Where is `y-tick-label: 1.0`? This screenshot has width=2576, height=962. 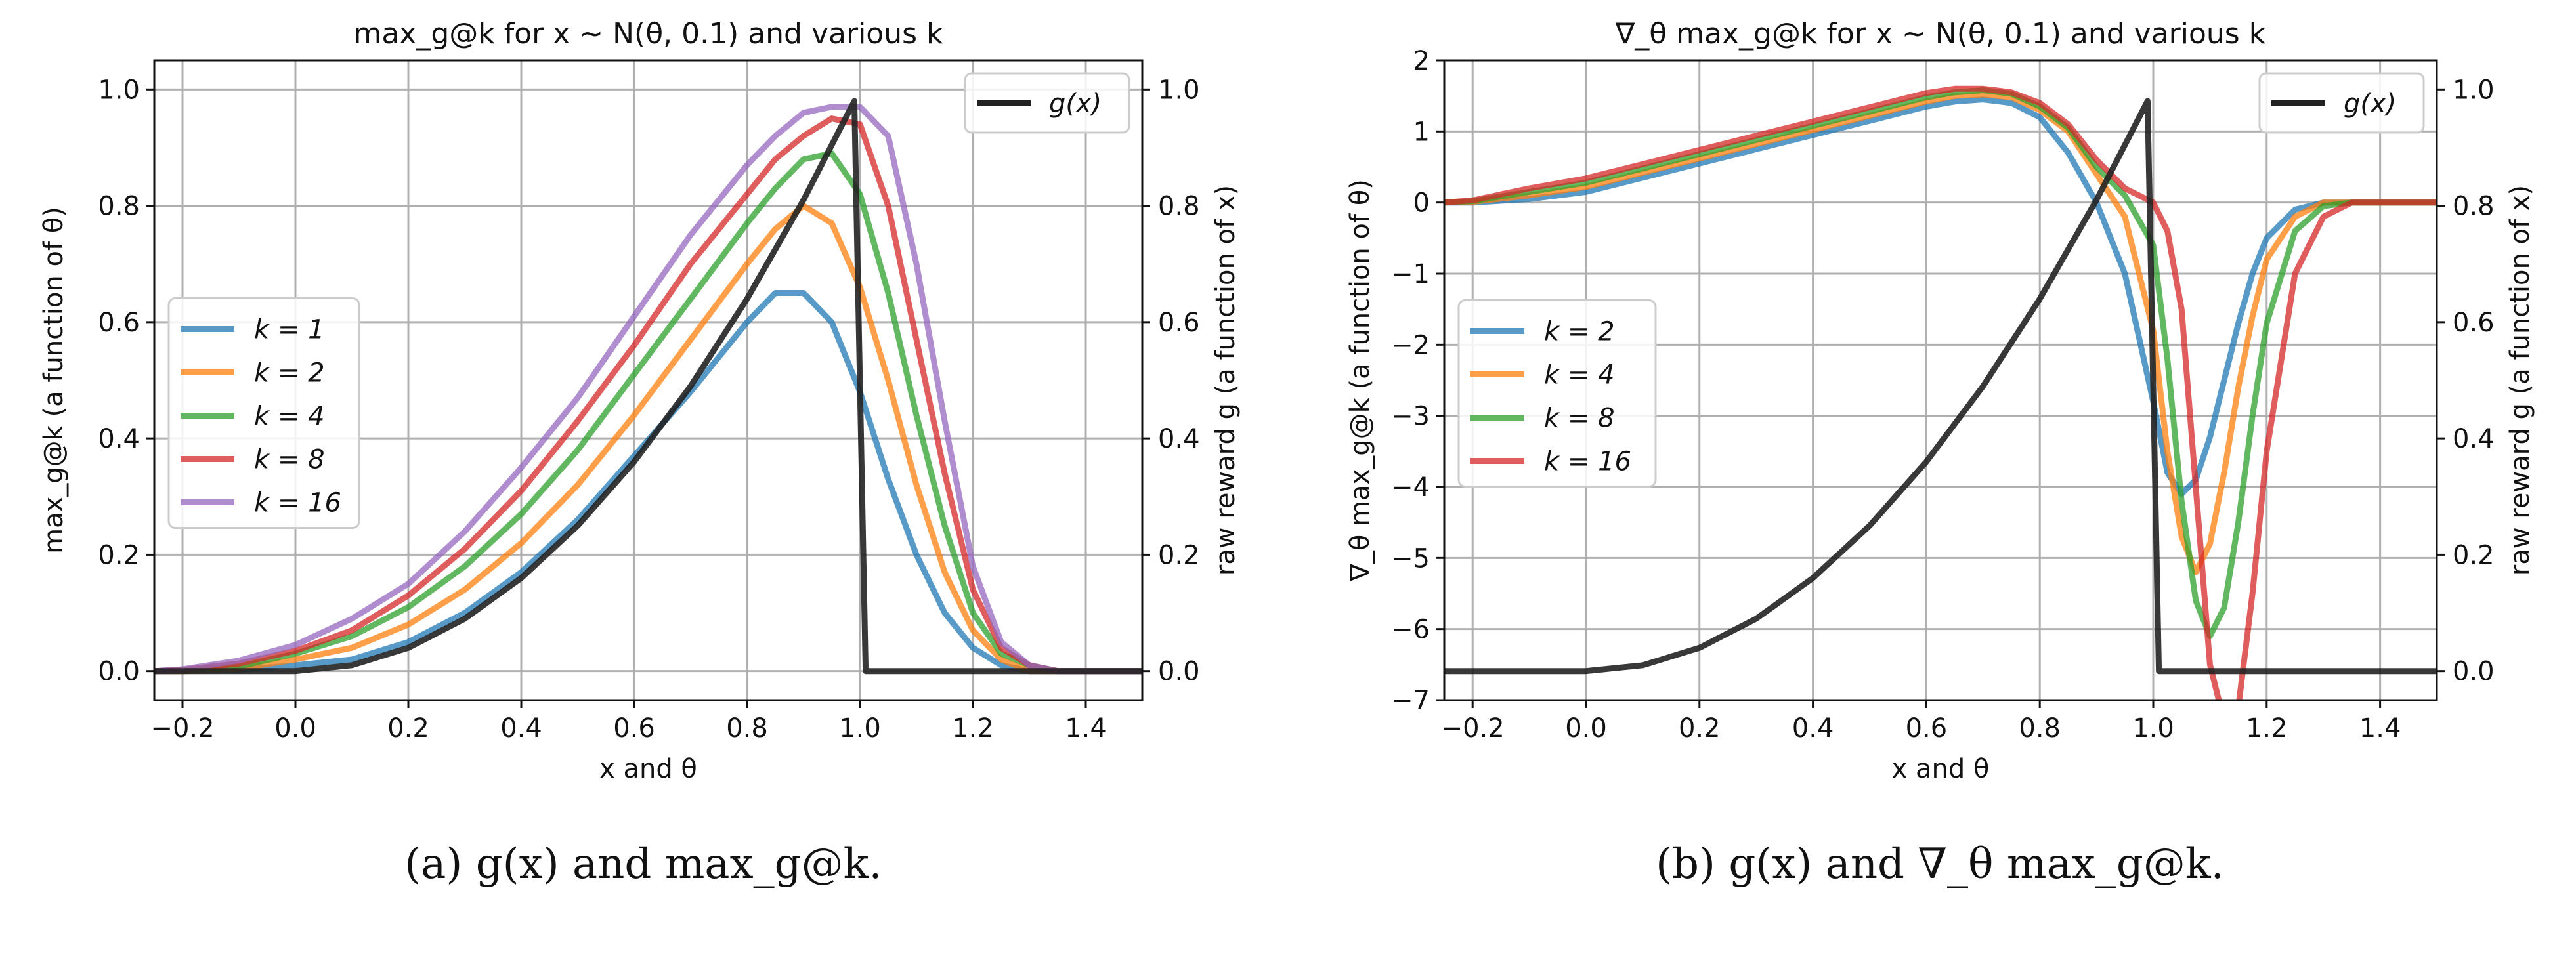 y-tick-label: 1.0 is located at coordinates (119, 90).